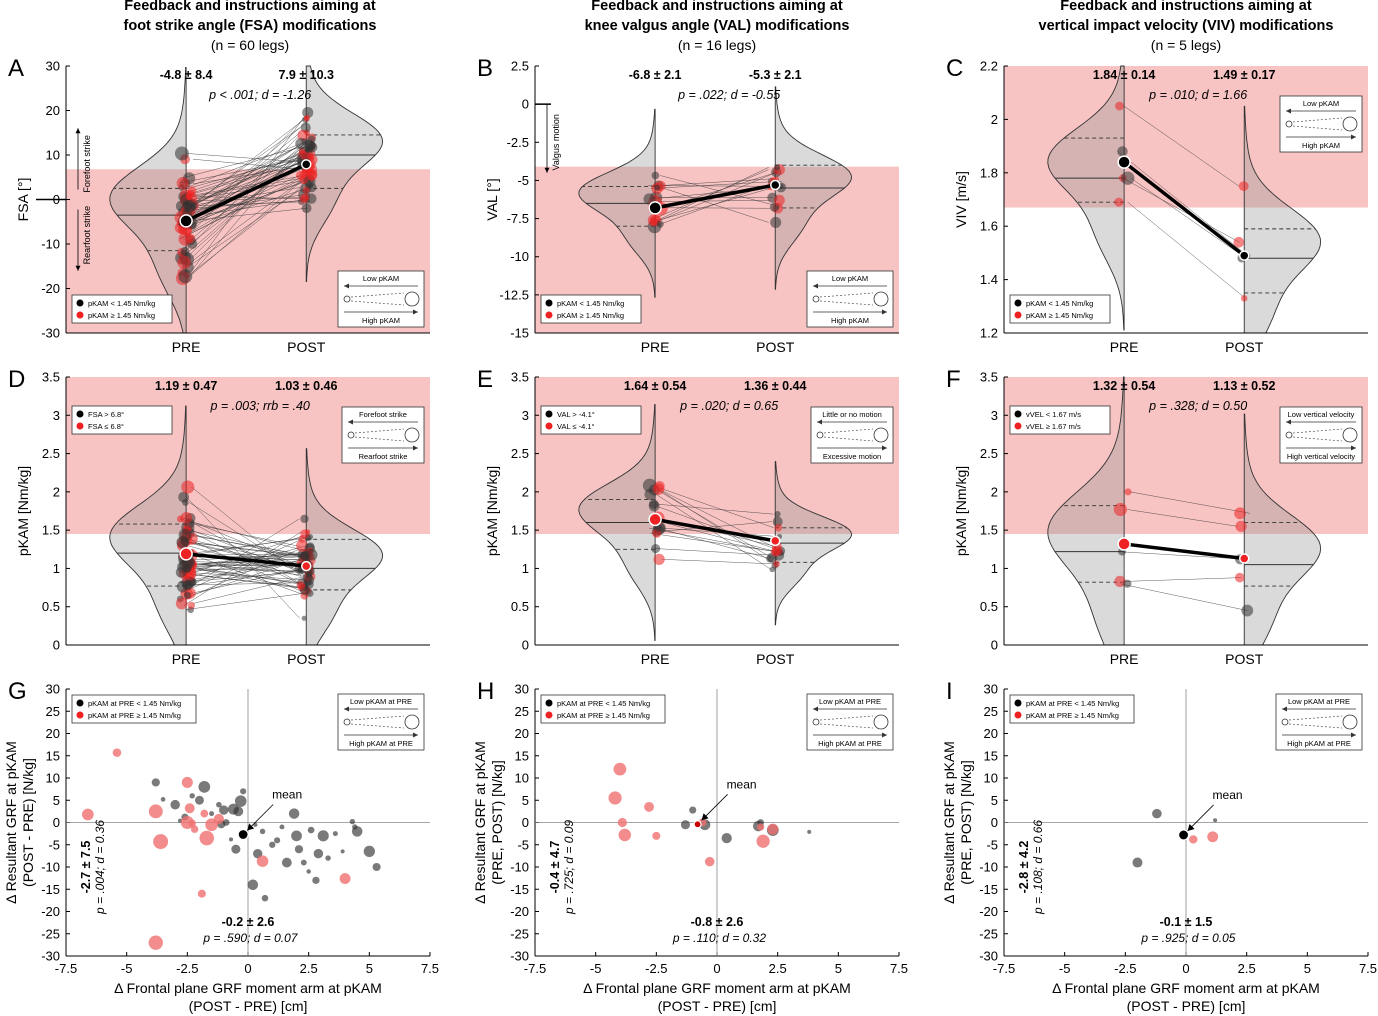 The width and height of the screenshot is (1378, 1016). I want to click on G-ylabel: Δ Resultant GRF at pKAM, so click(11, 822).